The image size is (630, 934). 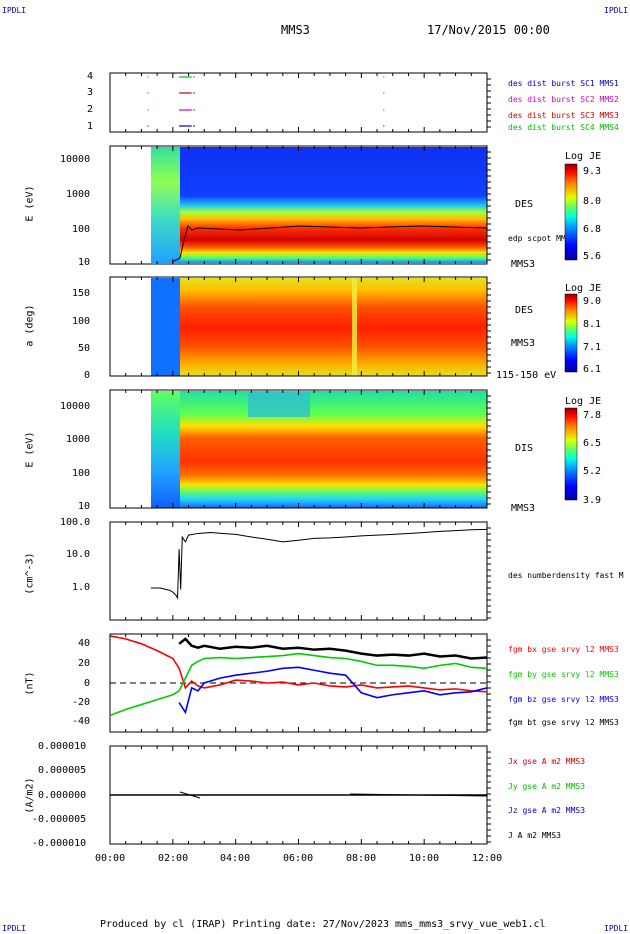 What do you see at coordinates (547, 810) in the screenshot?
I see `legend-jz: Jz gse A m2 MMS3` at bounding box center [547, 810].